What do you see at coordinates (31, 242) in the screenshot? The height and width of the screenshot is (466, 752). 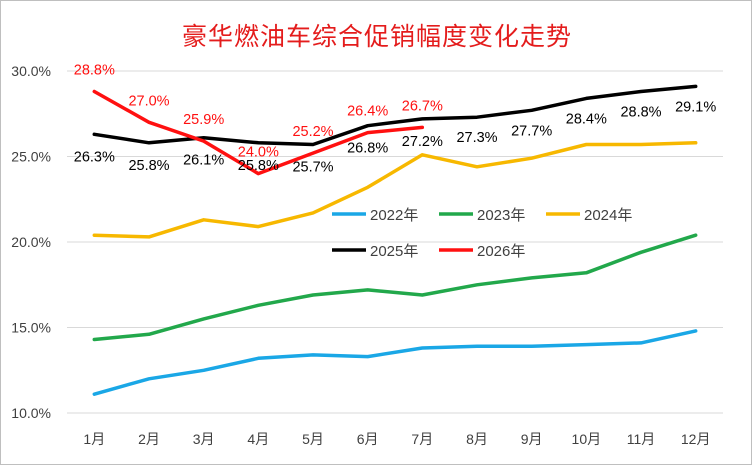 I see `y-tick-label: 20.0%` at bounding box center [31, 242].